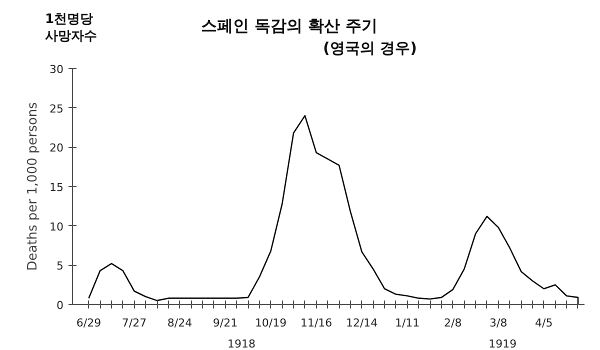 This screenshot has width=600, height=350. What do you see at coordinates (499, 323) in the screenshot?
I see `x-tick-label: 3/8` at bounding box center [499, 323].